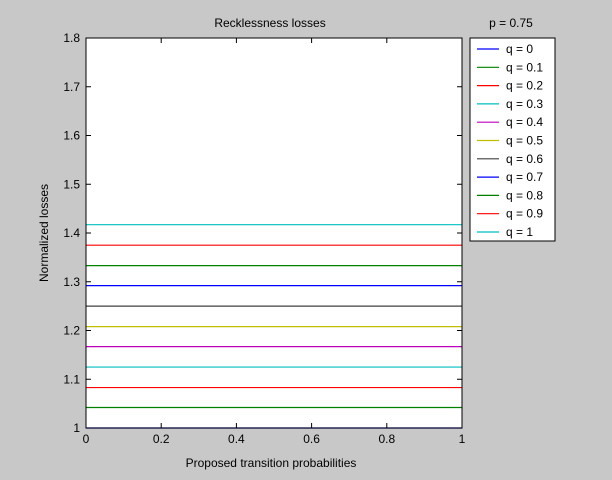 Image resolution: width=612 pixels, height=480 pixels. Describe the element at coordinates (524, 159) in the screenshot. I see `legend-label-6: q = 0.6` at that location.